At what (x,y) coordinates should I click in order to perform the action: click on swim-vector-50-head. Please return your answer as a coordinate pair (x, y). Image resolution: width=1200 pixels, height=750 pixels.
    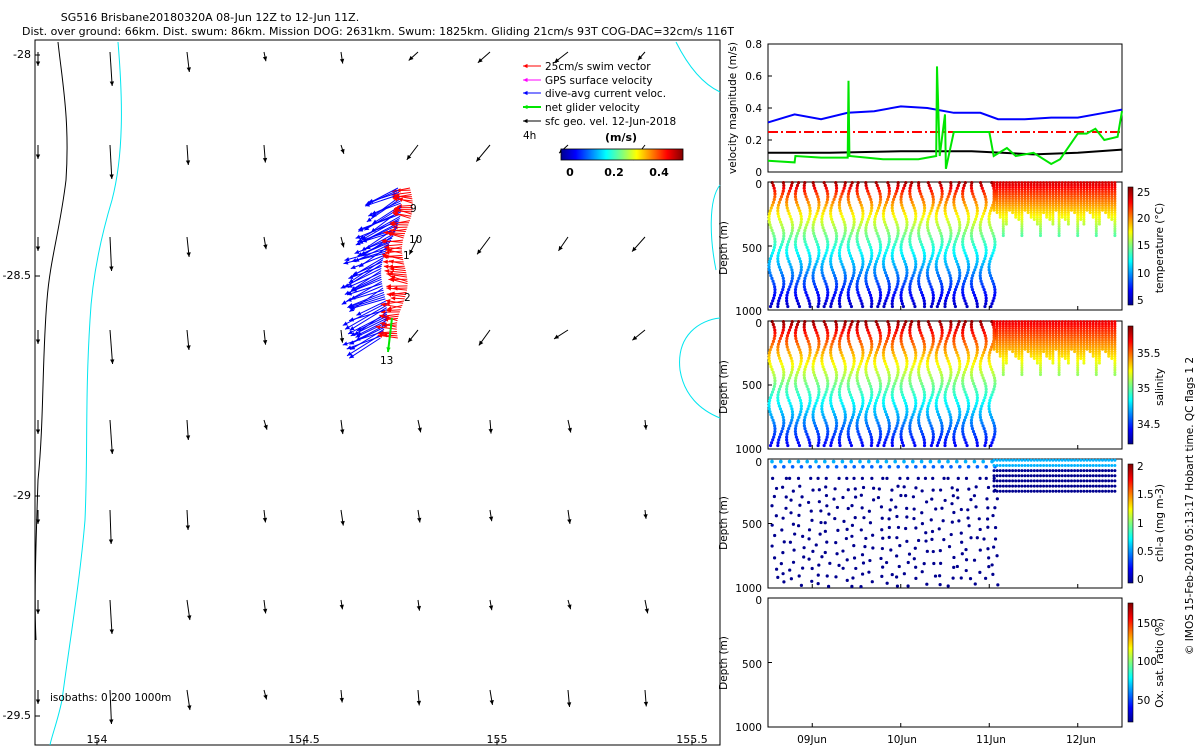
    Looking at the image, I should click on (389, 294).